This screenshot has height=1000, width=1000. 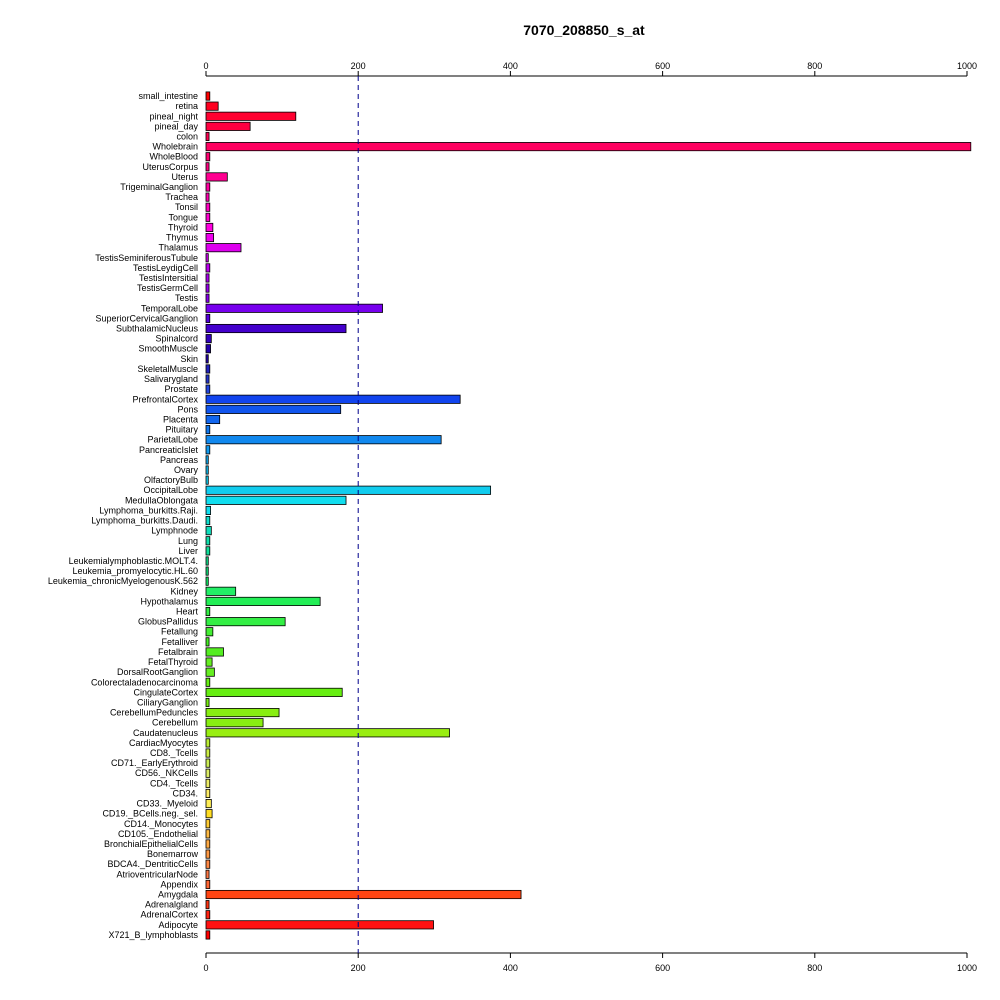 What do you see at coordinates (174, 753) in the screenshot?
I see `category-label: CD8._Tcells` at bounding box center [174, 753].